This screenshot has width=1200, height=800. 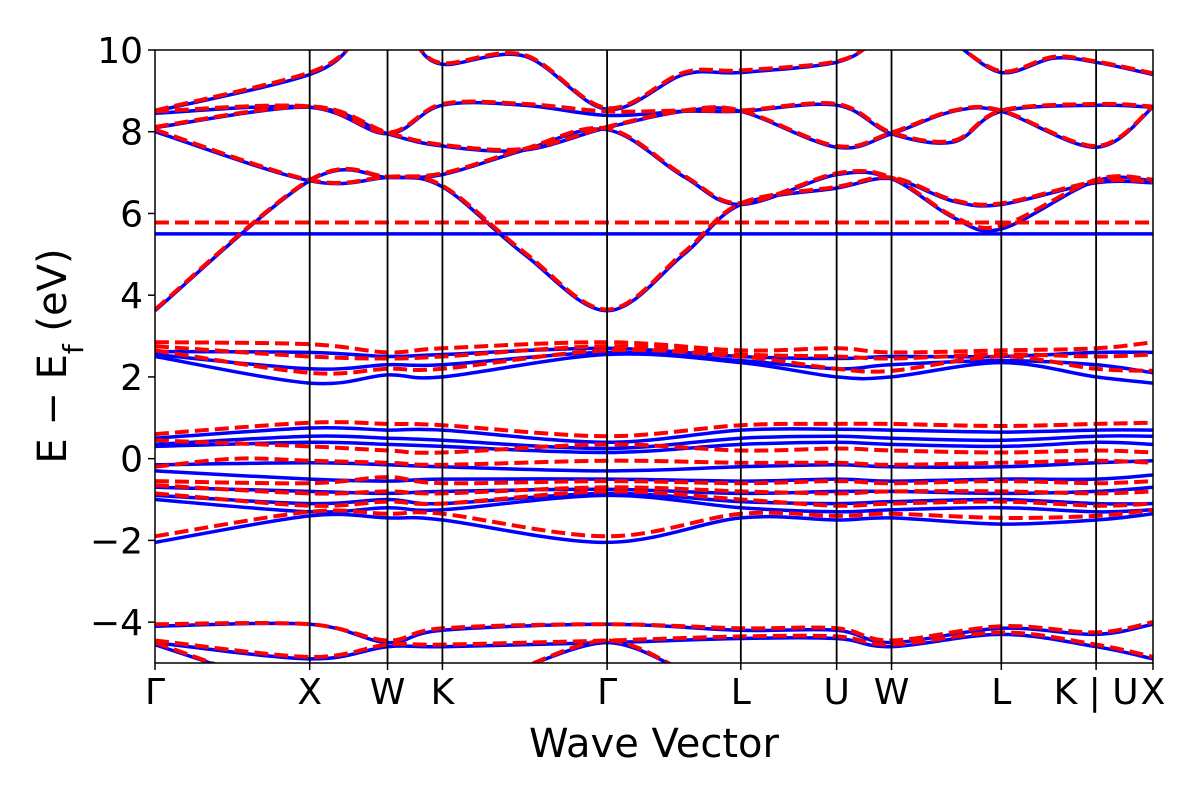 What do you see at coordinates (131, 214) in the screenshot?
I see `y-tick-label: 6` at bounding box center [131, 214].